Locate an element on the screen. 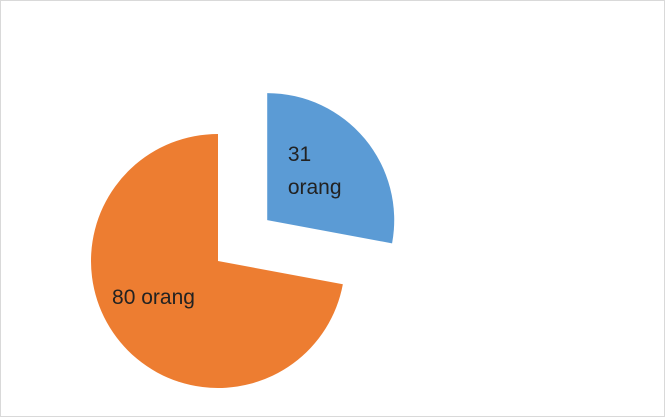 The image size is (665, 417). data-label: 31 orang is located at coordinates (314, 171).